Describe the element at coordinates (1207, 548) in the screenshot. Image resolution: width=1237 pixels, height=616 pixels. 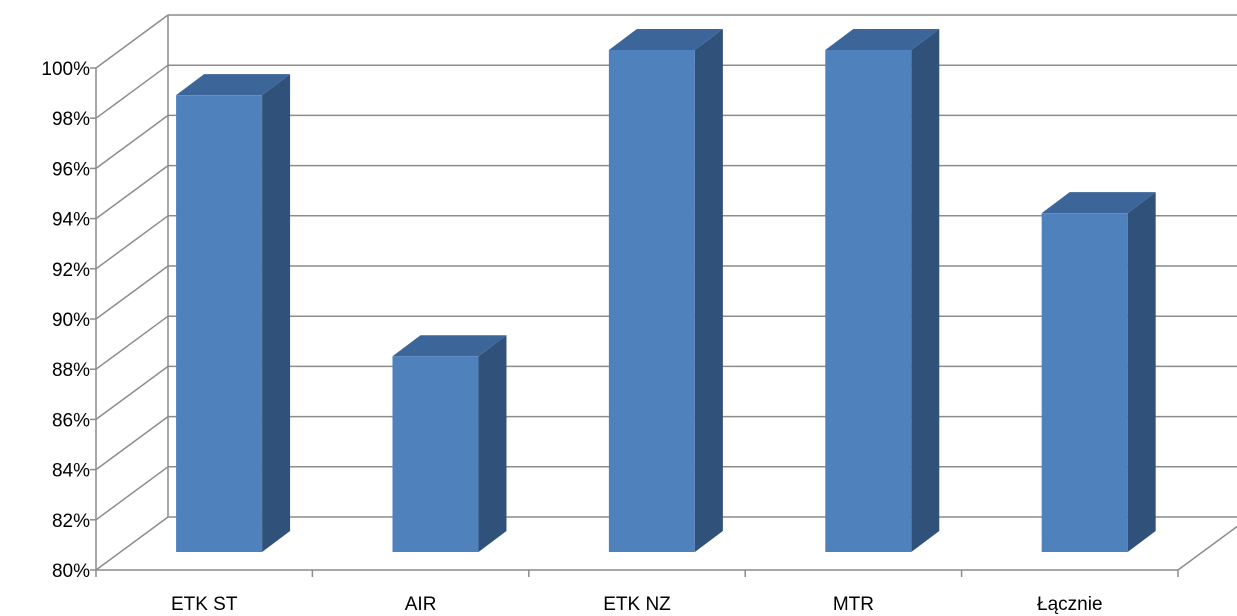
I see `floor-right-edge` at that location.